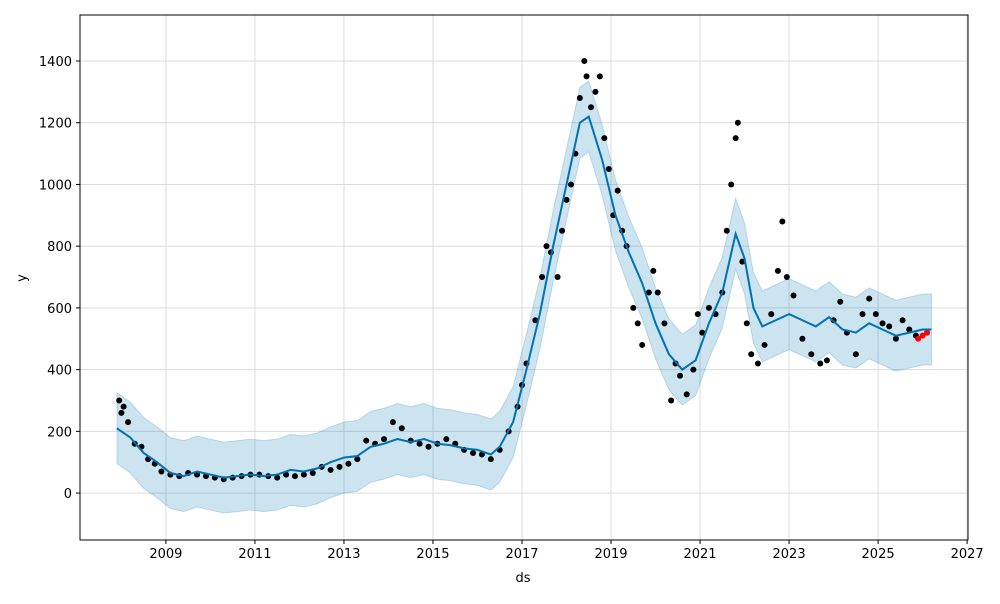 This screenshot has width=1000, height=604. Describe the element at coordinates (55, 185) in the screenshot. I see `y-tick-label: 1000` at that location.